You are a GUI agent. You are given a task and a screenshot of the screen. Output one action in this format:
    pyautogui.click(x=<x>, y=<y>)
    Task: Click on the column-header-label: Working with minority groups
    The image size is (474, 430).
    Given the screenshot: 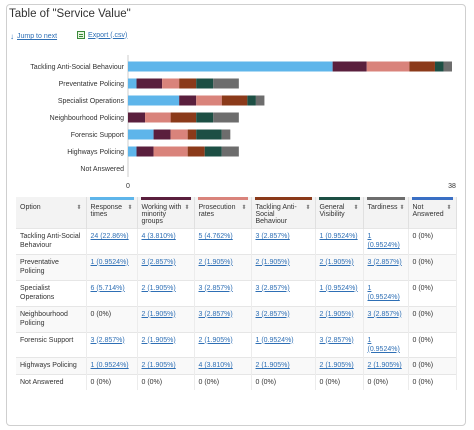 What is the action you would take?
    pyautogui.click(x=161, y=214)
    